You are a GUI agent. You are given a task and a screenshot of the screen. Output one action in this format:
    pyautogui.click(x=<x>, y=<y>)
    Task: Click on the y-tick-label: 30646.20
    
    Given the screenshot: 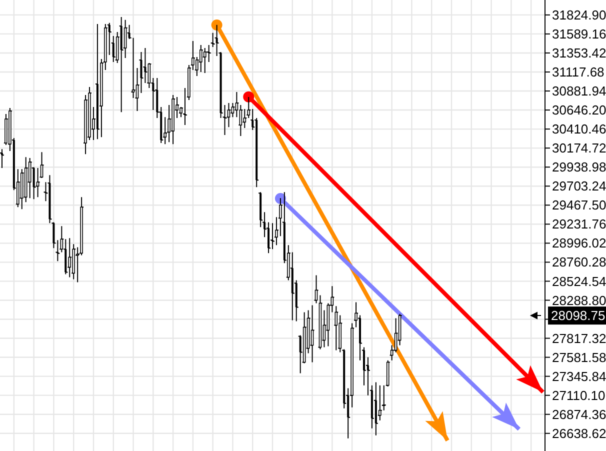 What is the action you would take?
    pyautogui.click(x=579, y=110)
    